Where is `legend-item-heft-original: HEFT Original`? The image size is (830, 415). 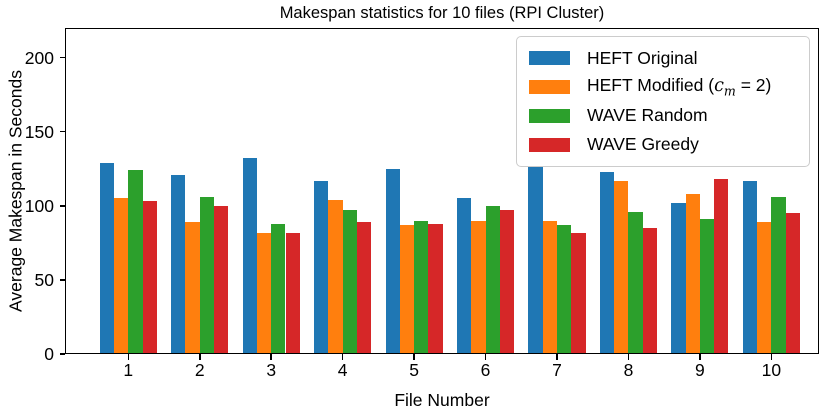
legend-item-heft-original: HEFT Original is located at coordinates (663, 58).